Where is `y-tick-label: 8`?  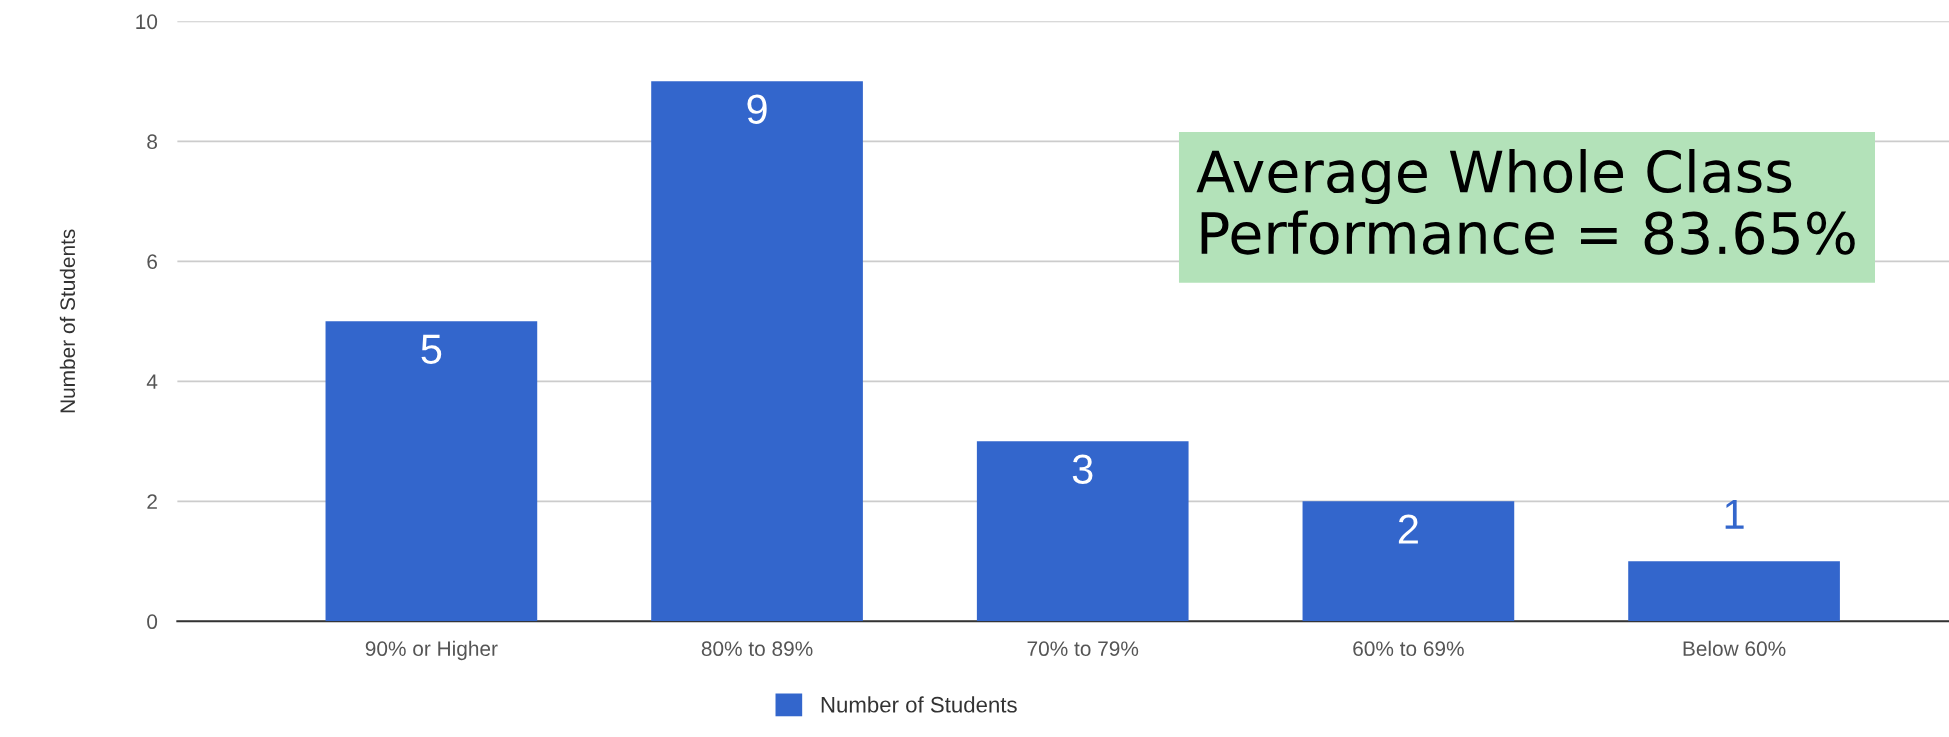 y-tick-label: 8 is located at coordinates (152, 142).